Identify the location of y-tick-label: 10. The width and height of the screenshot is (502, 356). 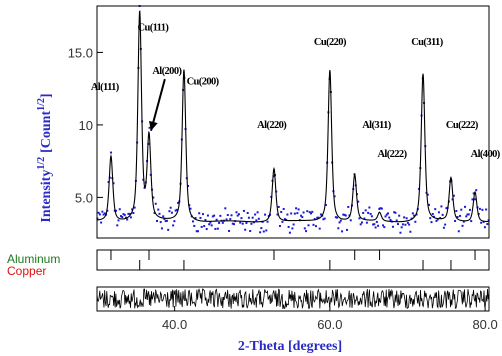
(86, 125).